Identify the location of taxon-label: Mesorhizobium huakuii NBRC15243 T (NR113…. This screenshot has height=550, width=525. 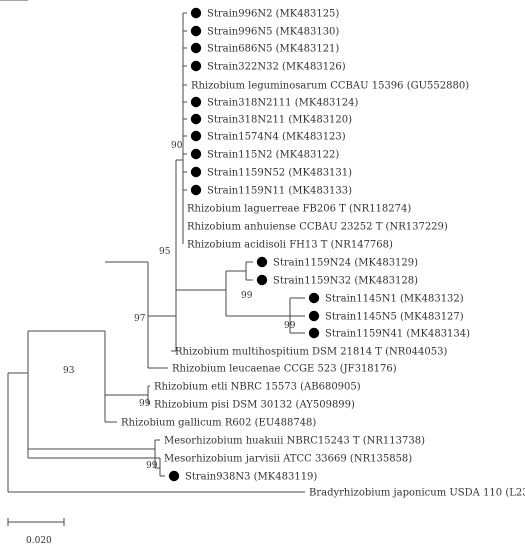
(294, 441).